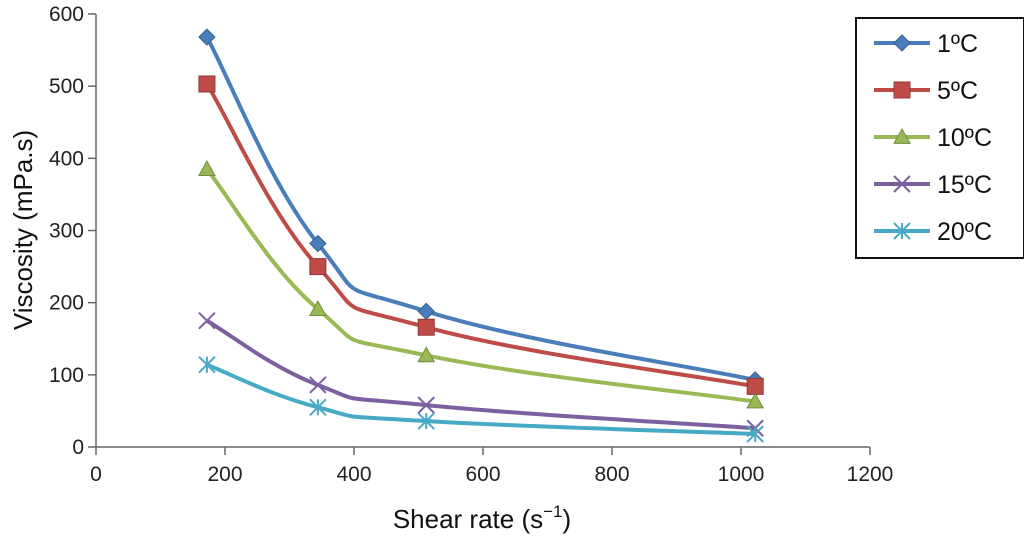 The width and height of the screenshot is (1024, 536). What do you see at coordinates (66, 231) in the screenshot?
I see `y-tick-label: 300` at bounding box center [66, 231].